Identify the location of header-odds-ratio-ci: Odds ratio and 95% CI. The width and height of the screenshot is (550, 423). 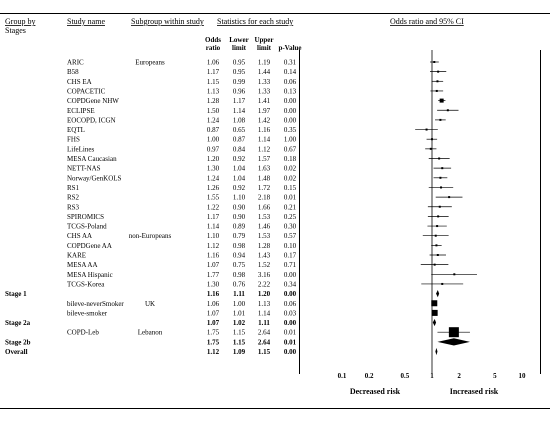
(427, 21).